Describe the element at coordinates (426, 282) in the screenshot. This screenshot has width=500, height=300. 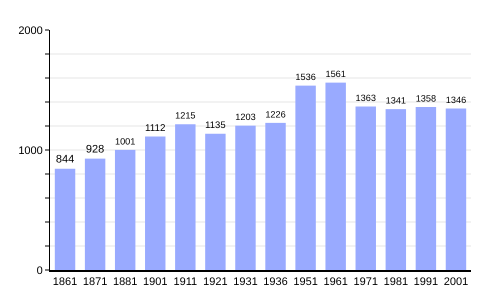
I see `x-tick-label: 1991` at that location.